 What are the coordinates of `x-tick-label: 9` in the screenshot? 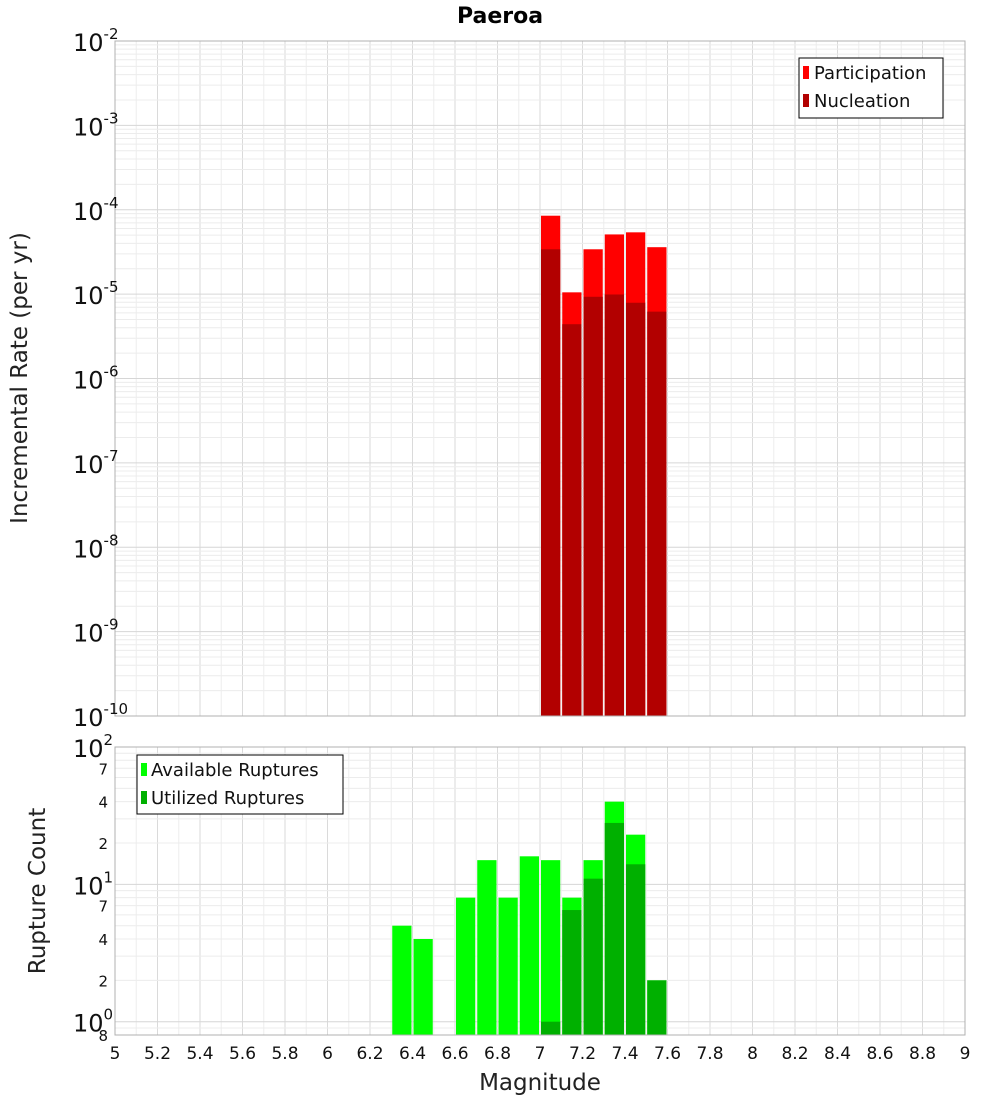 It's located at (965, 1054).